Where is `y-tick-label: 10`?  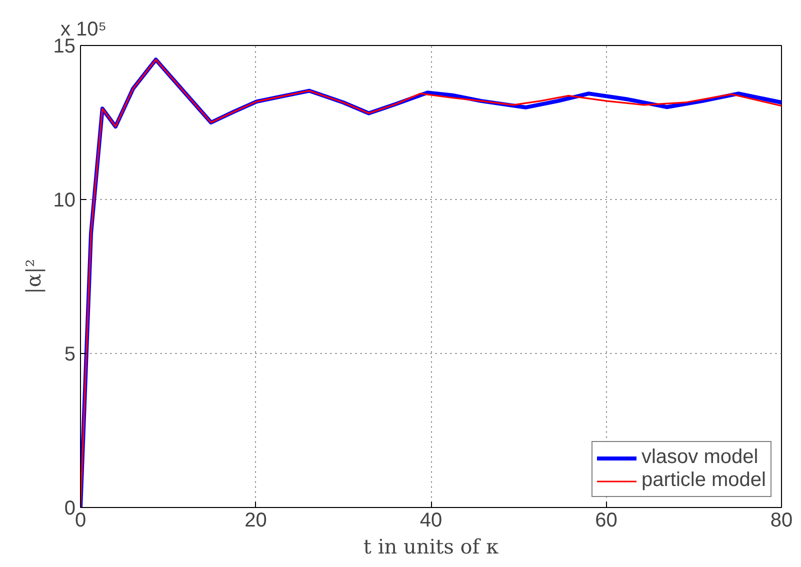
y-tick-label: 10 is located at coordinates (64, 201).